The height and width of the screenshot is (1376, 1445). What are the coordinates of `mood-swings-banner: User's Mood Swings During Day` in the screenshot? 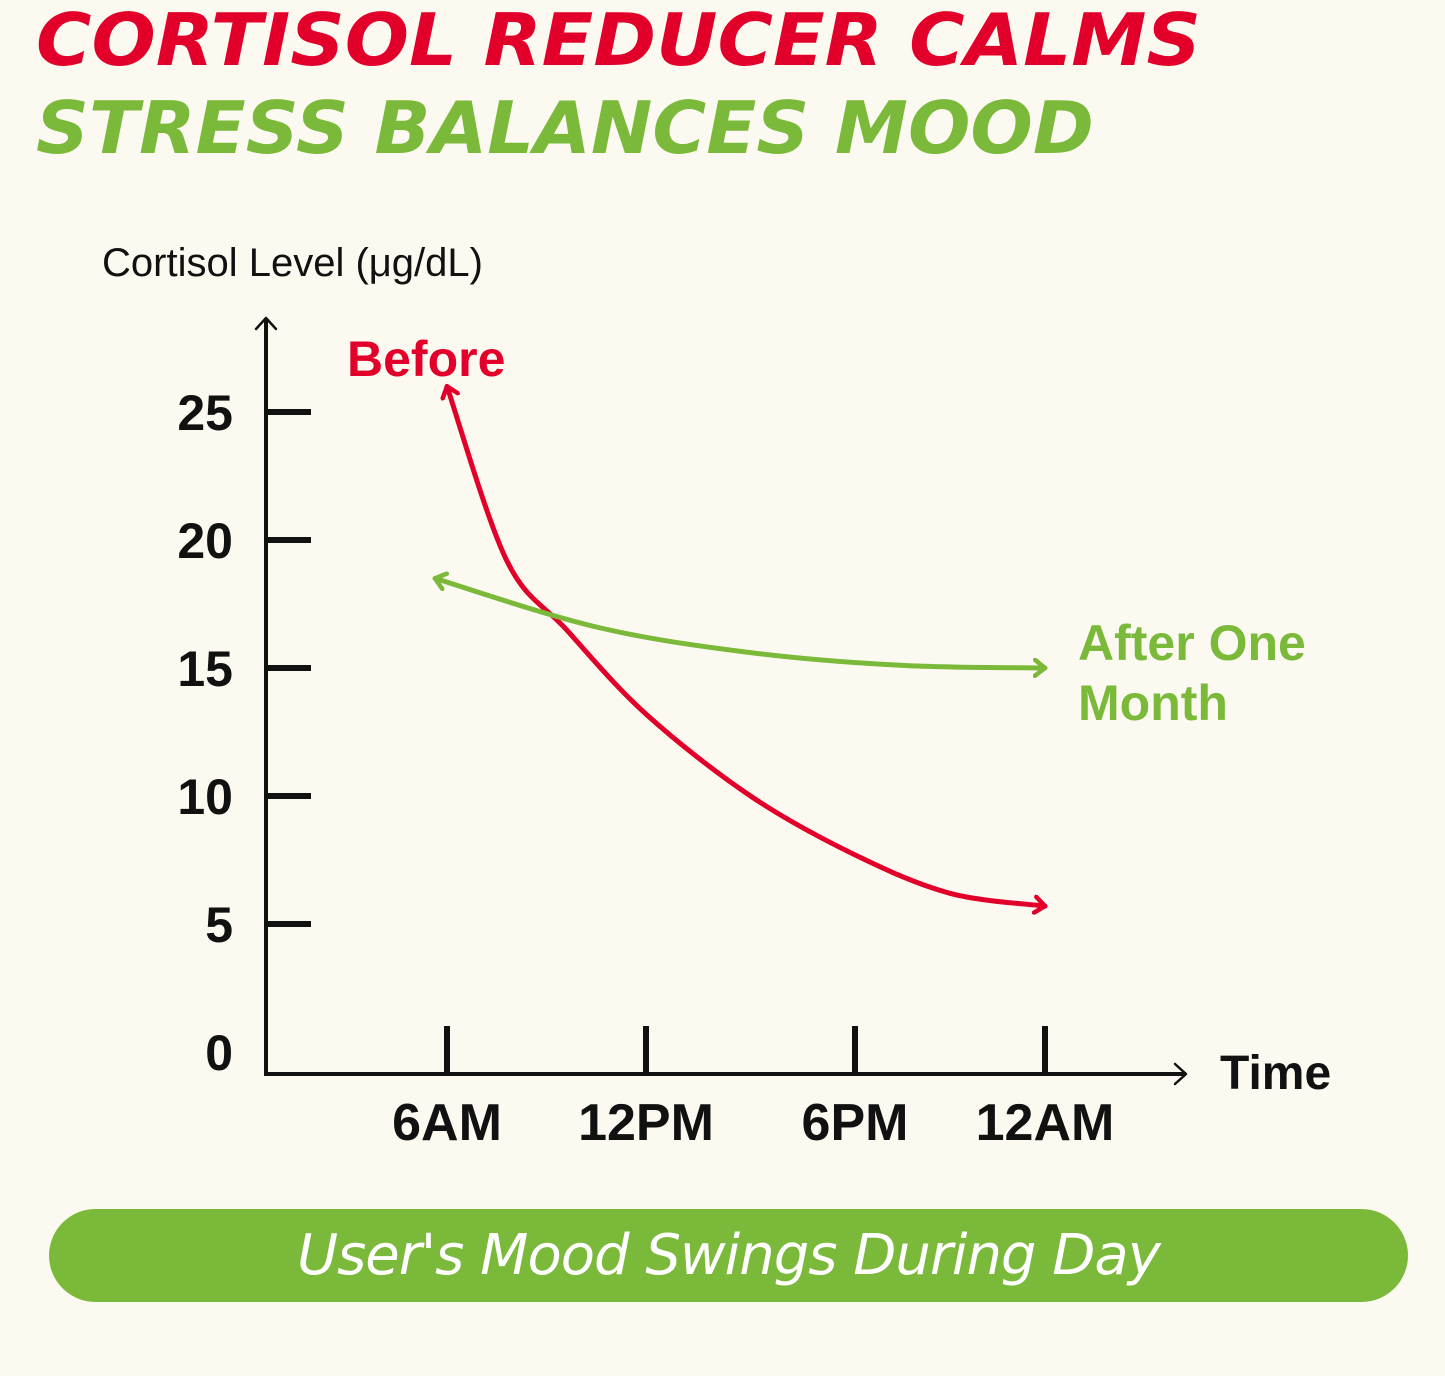 It's located at (728, 1255).